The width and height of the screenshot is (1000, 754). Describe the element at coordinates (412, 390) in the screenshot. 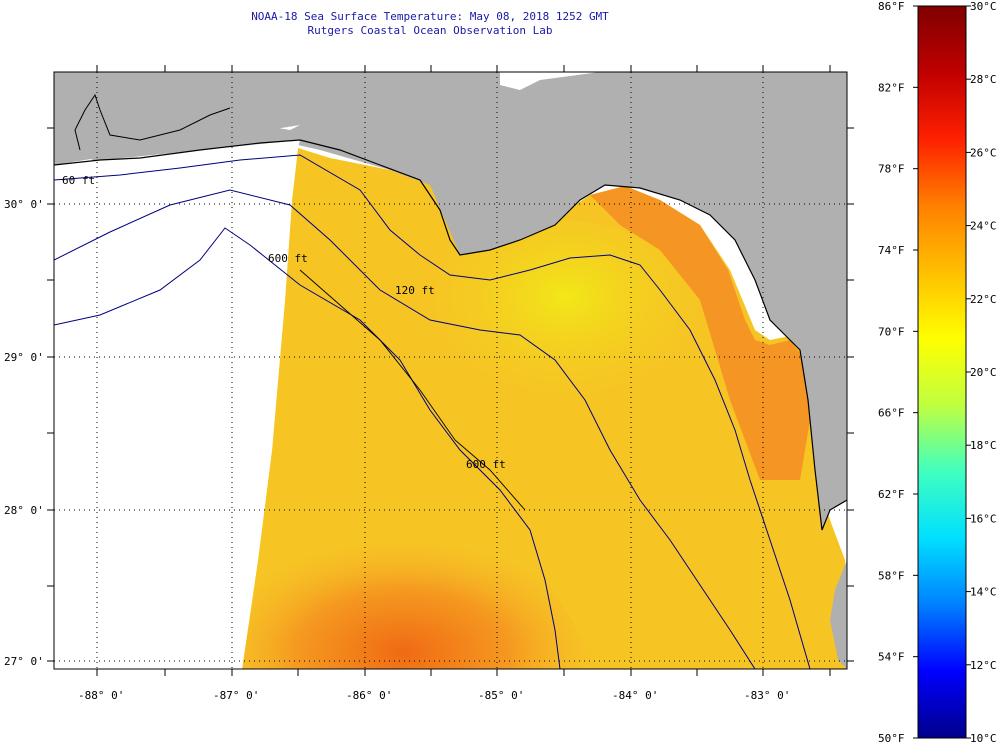

I see `isobath-600ft-shelf` at that location.